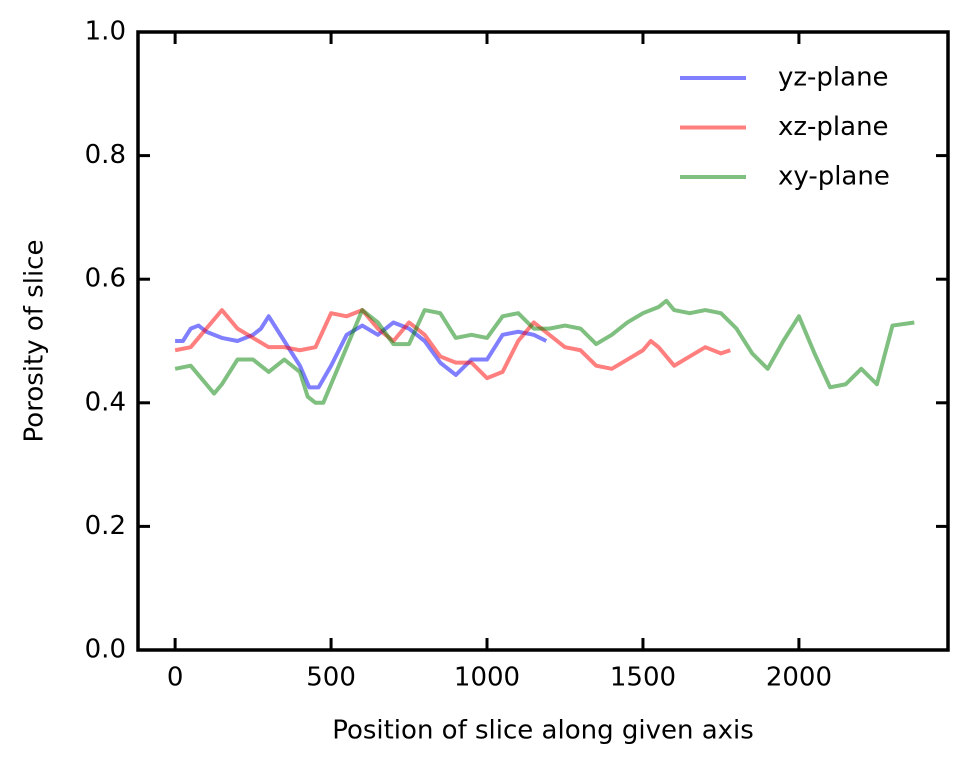 This screenshot has width=968, height=768. Describe the element at coordinates (833, 127) in the screenshot. I see `legend-label: xz-plane` at that location.